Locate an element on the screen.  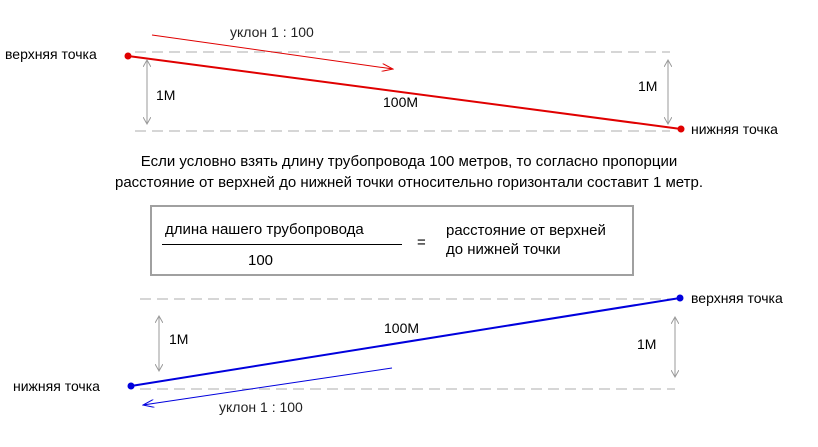
formula-result-line-1: расстояние от верхней is located at coordinates (526, 230).